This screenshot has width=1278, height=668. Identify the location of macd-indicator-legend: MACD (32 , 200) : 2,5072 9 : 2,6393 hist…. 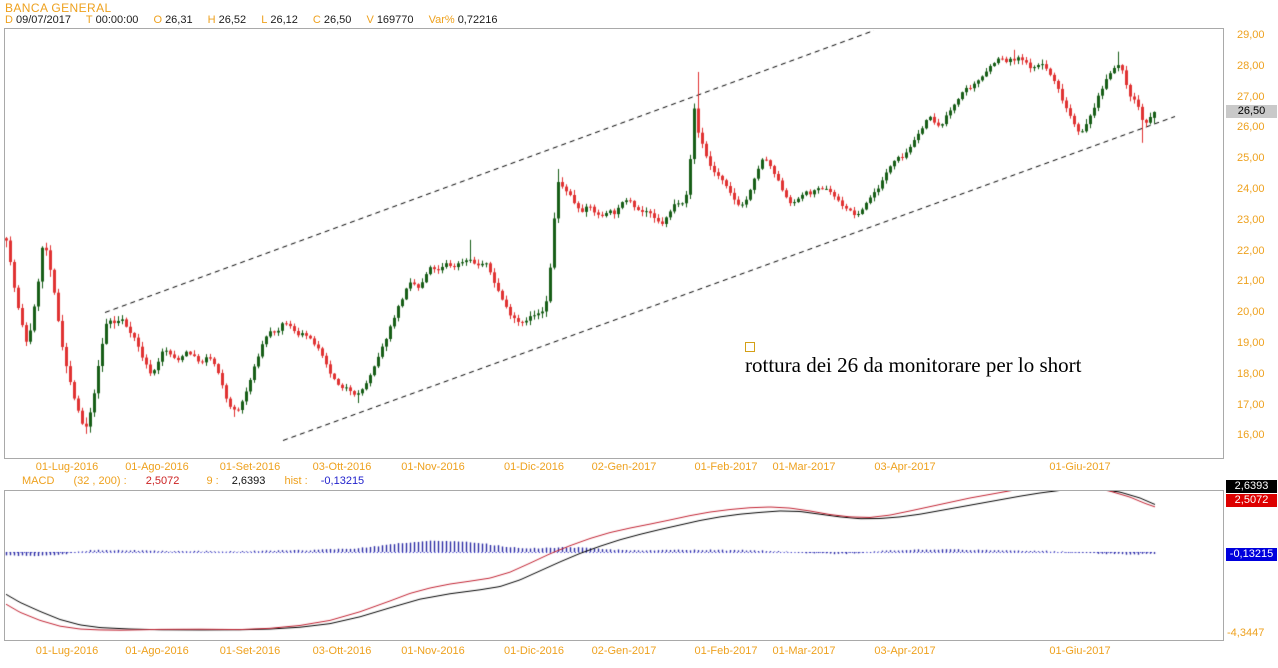
(184, 481).